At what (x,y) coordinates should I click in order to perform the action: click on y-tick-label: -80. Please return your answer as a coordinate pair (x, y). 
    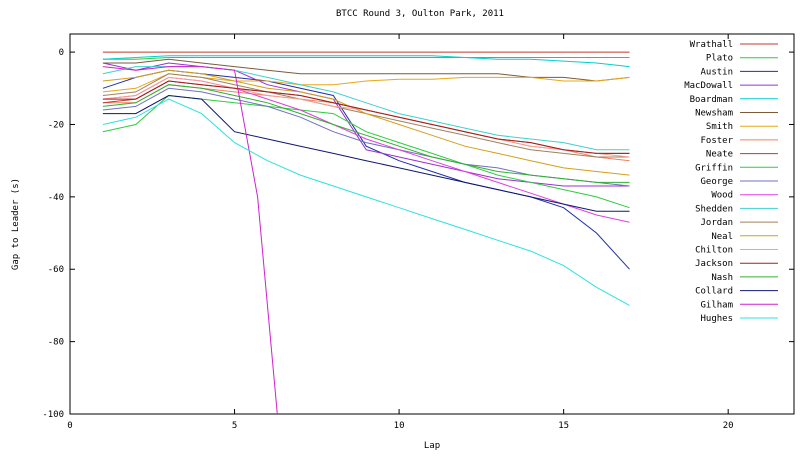
    Looking at the image, I should click on (56, 343).